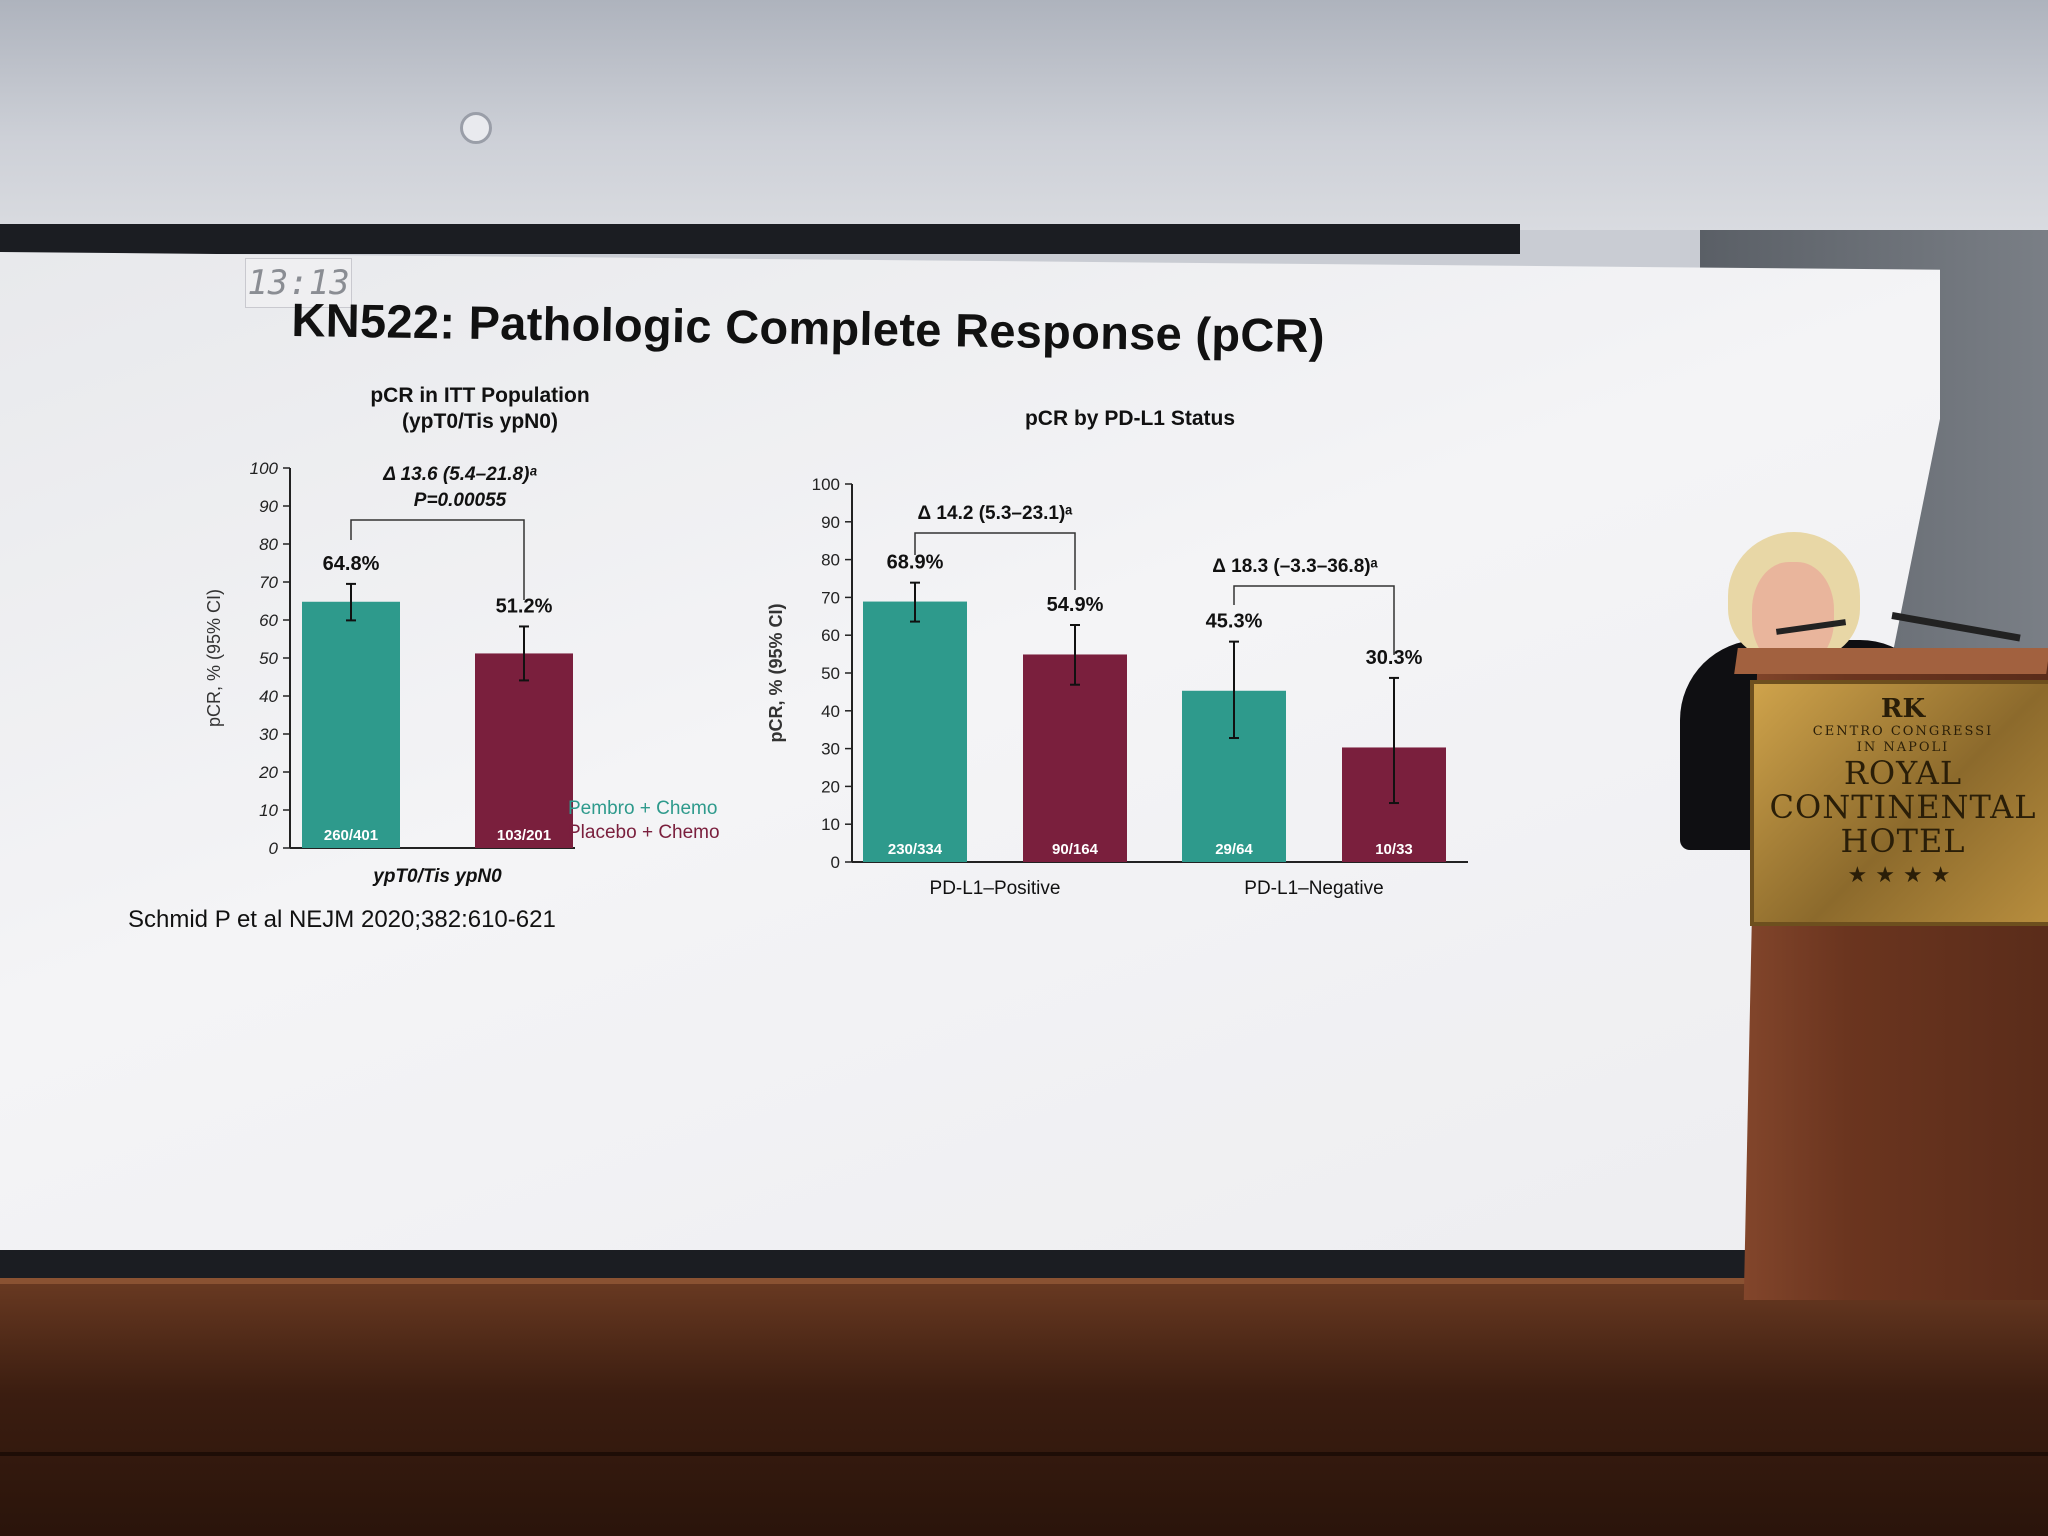  I want to click on legend-entry: Pembro + Chemo, so click(642, 808).